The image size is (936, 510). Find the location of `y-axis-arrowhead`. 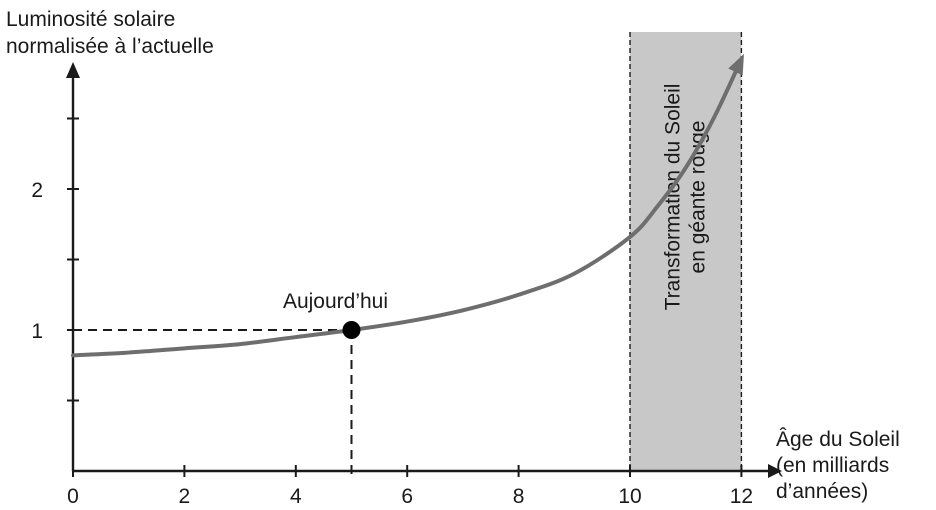

y-axis-arrowhead is located at coordinates (73, 70).